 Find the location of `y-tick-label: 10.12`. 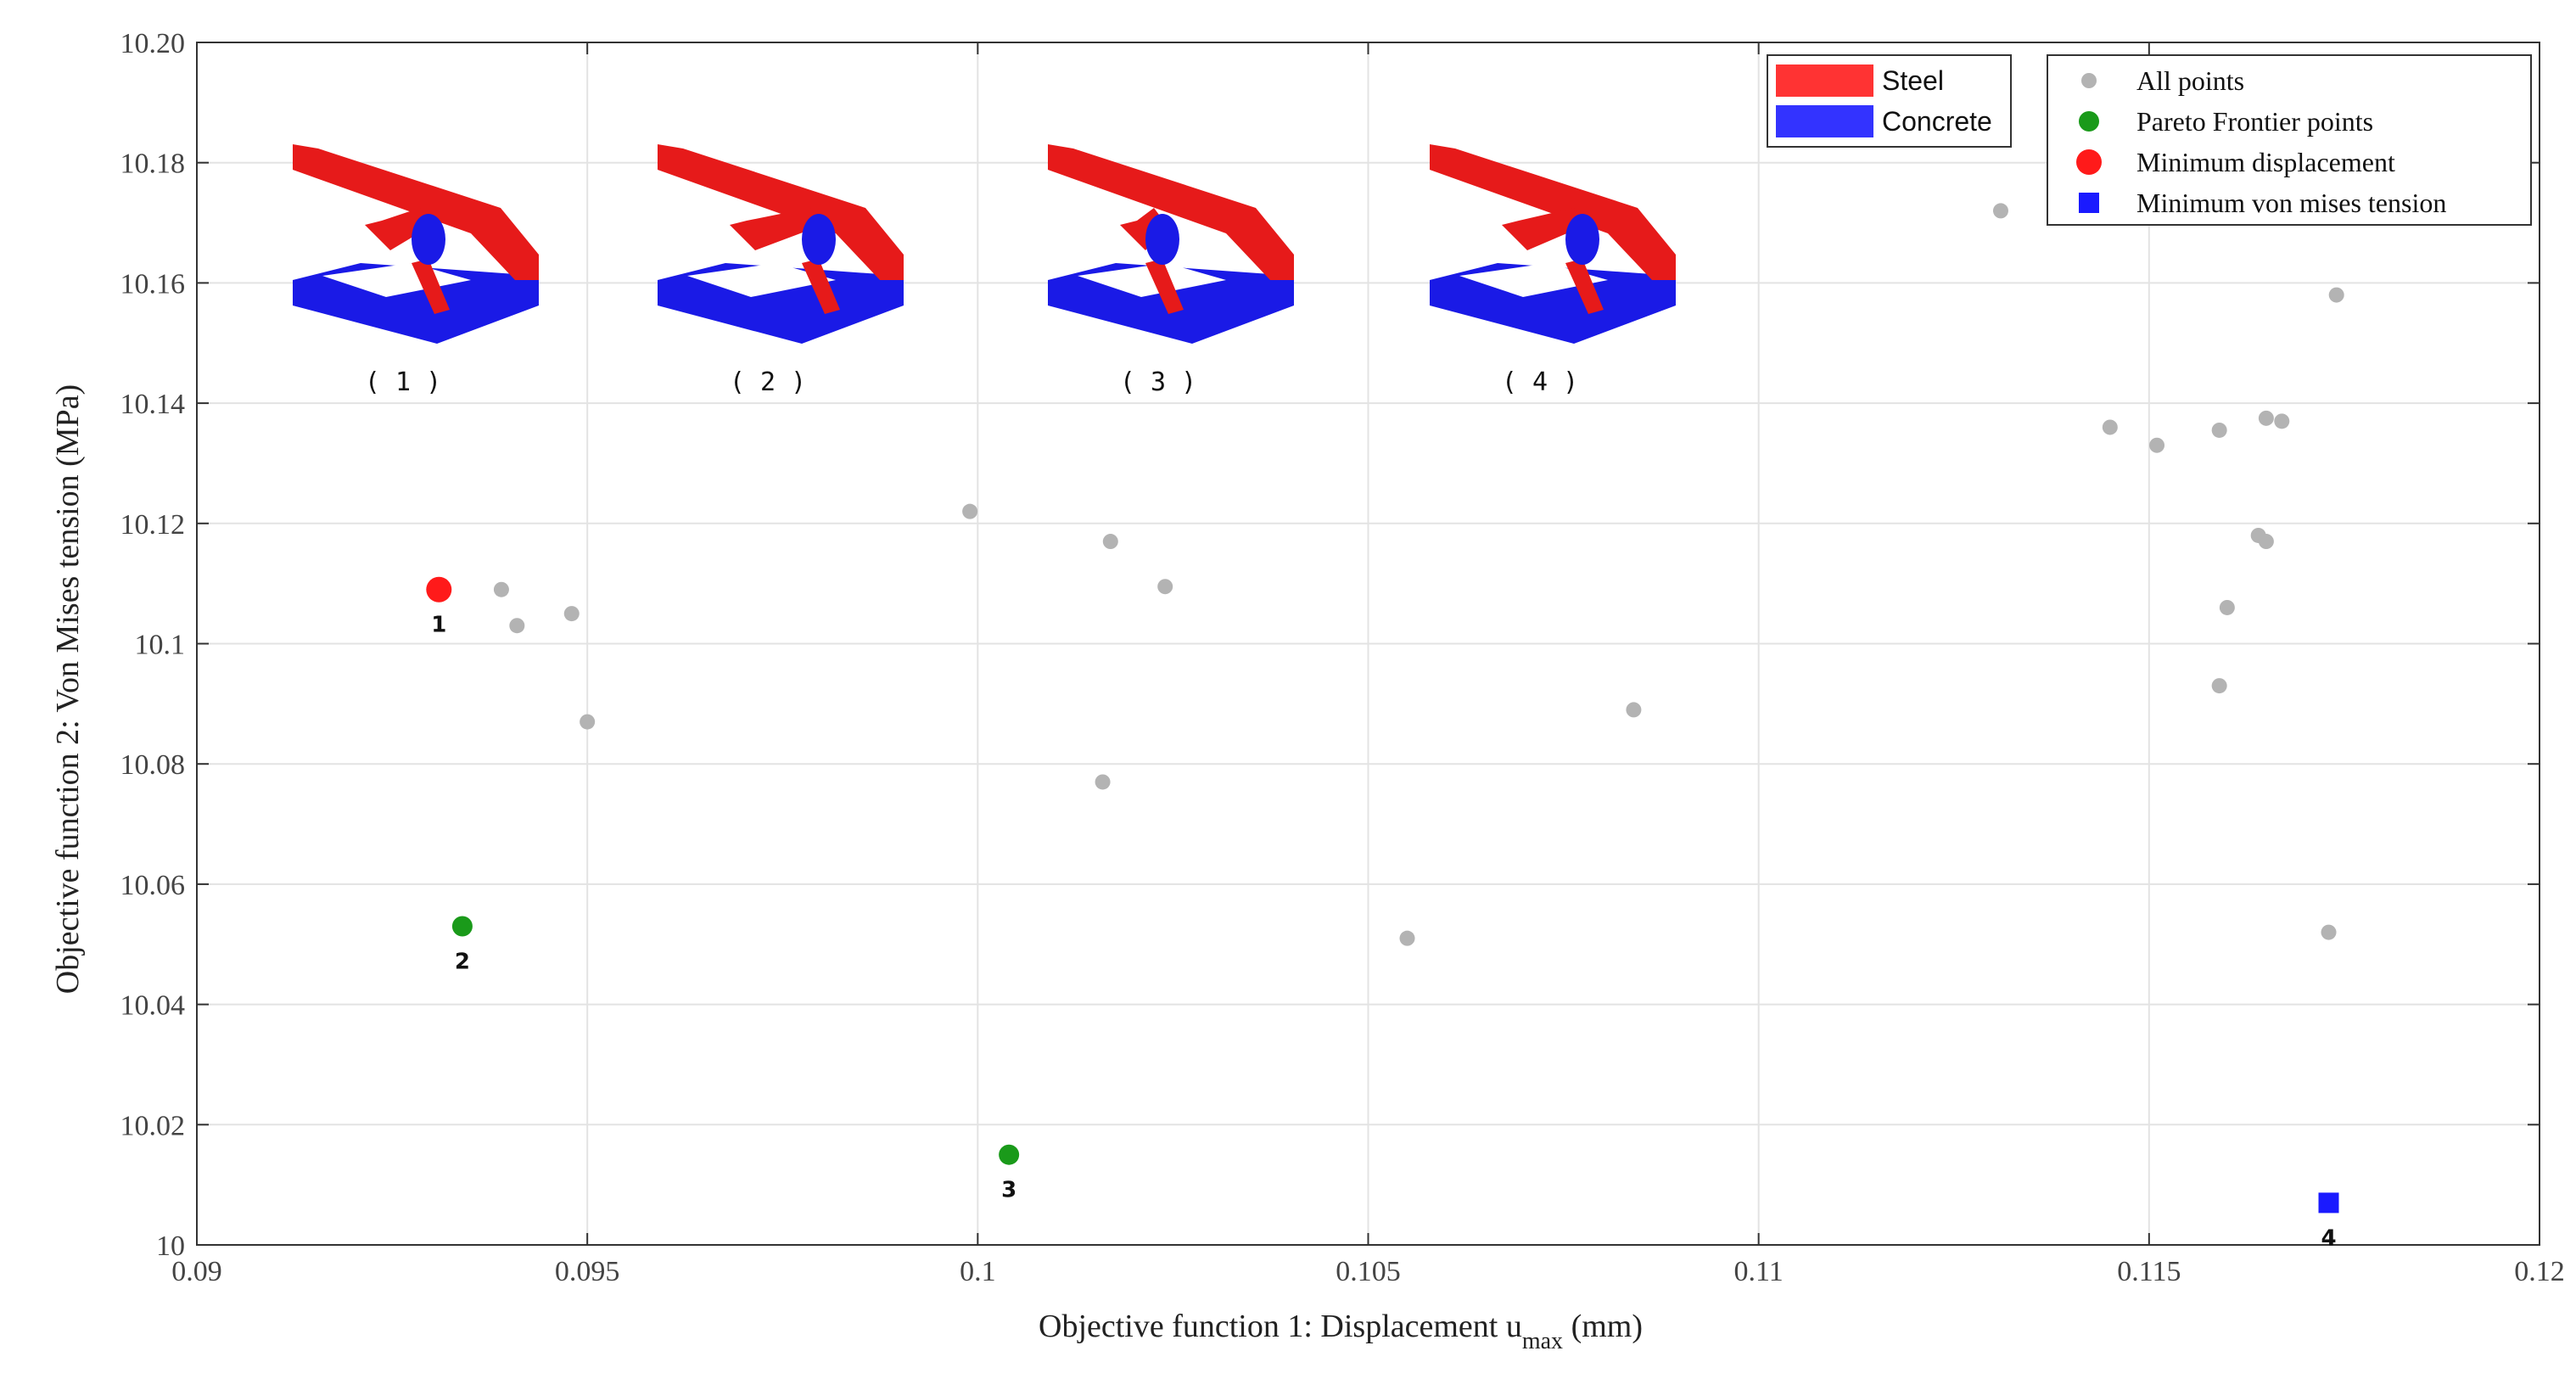

y-tick-label: 10.12 is located at coordinates (153, 525).